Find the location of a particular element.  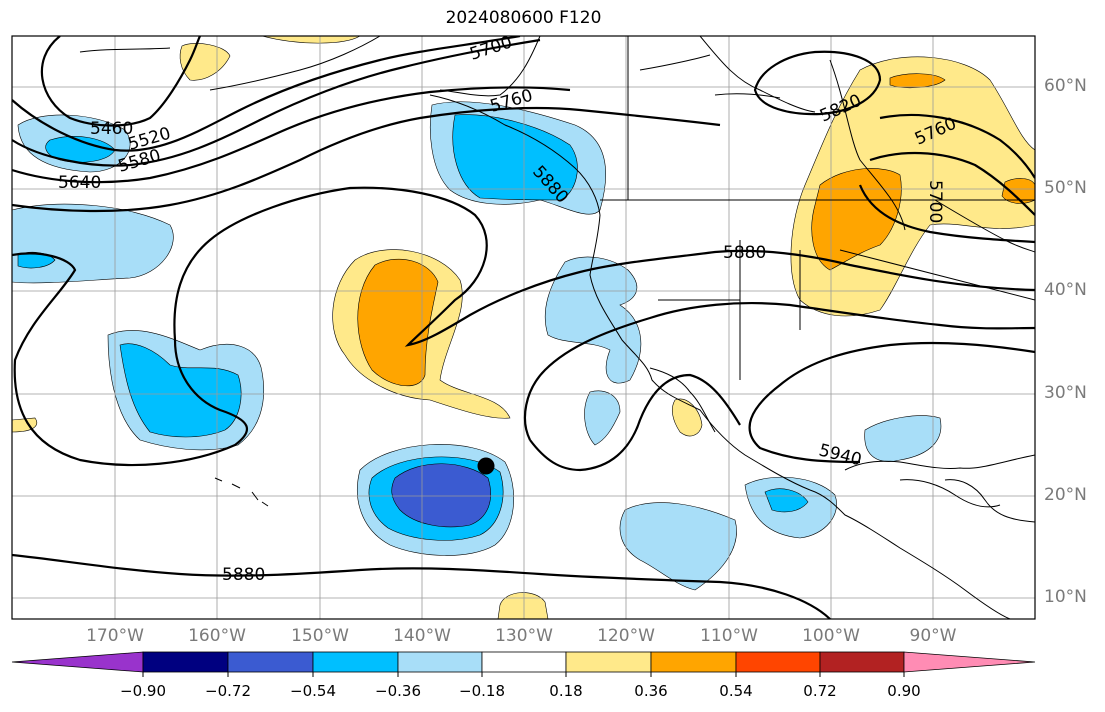

lon-label-100w: 100°W is located at coordinates (831, 636).